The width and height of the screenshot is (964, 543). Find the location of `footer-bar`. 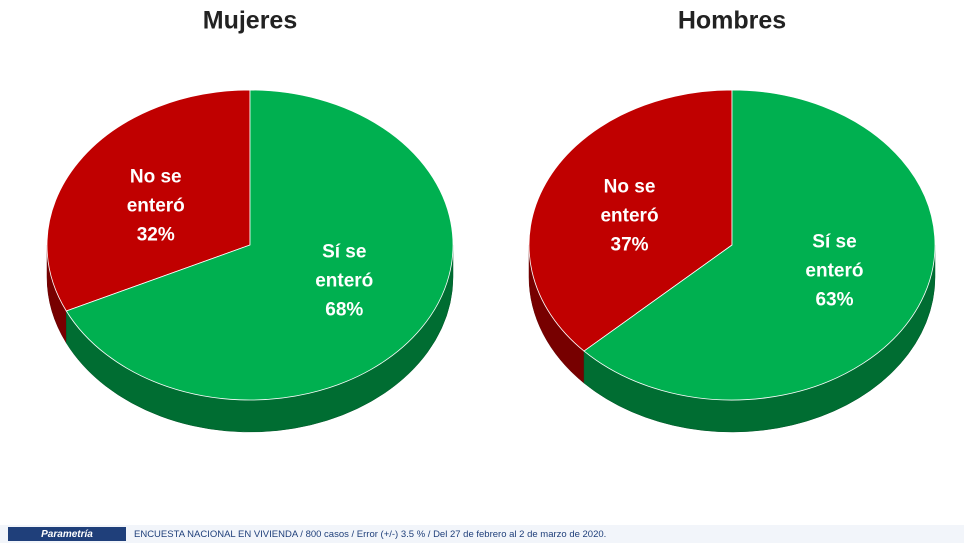

footer-bar is located at coordinates (482, 534).